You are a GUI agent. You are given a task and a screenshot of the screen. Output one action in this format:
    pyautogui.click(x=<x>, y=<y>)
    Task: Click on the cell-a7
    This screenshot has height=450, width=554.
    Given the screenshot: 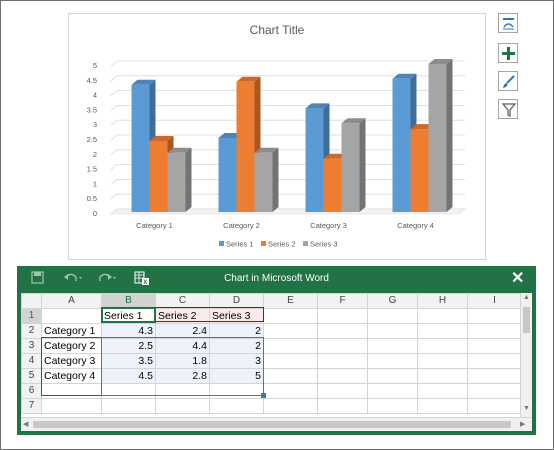 What is the action you would take?
    pyautogui.click(x=71, y=406)
    